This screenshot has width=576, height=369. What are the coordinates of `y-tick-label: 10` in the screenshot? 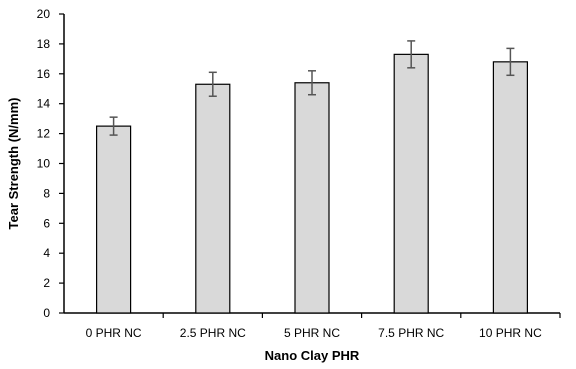 It's located at (44, 164).